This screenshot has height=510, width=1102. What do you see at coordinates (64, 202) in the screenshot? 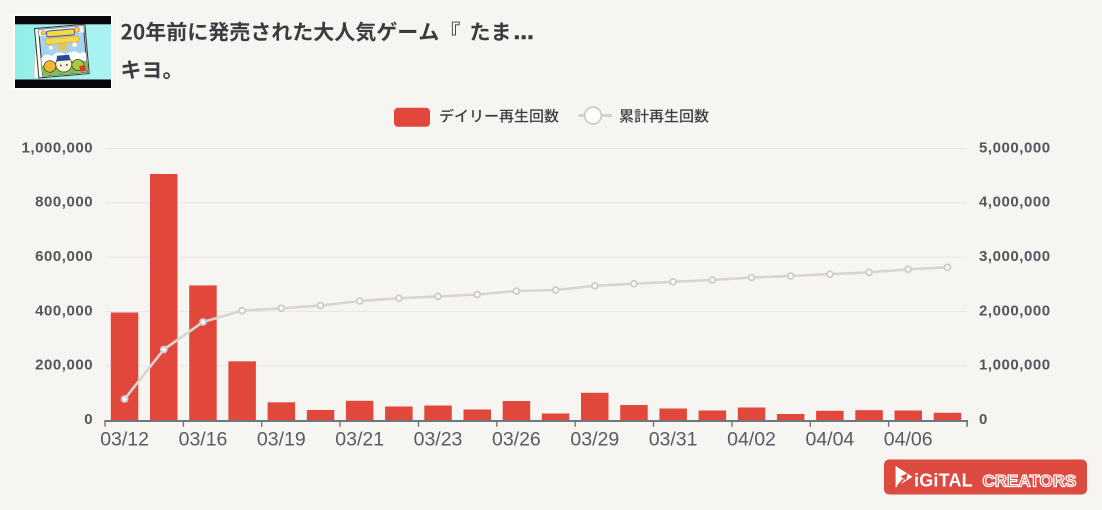
I see `svg-text: 800,000` at bounding box center [64, 202].